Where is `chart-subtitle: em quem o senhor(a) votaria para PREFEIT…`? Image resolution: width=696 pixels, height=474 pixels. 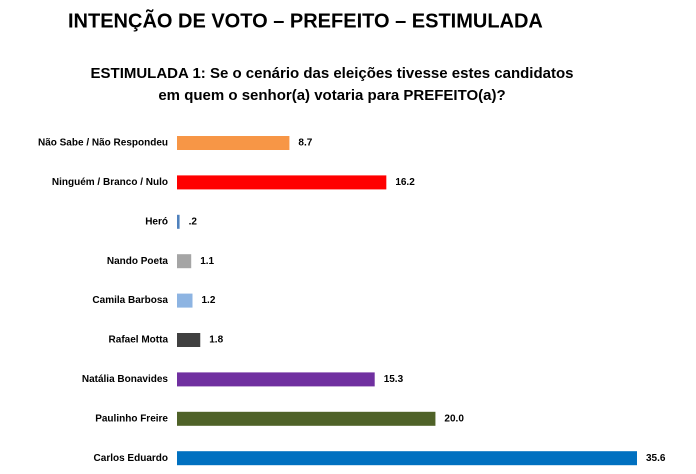
chart-subtitle: em quem o senhor(a) votaria para PREFEIT… is located at coordinates (331, 95).